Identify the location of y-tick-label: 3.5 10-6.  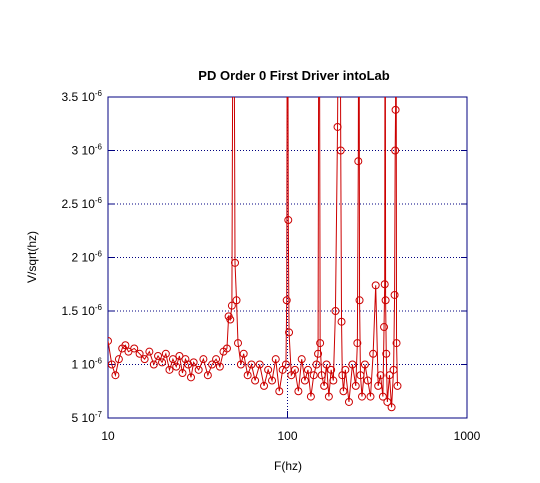
(82, 96).